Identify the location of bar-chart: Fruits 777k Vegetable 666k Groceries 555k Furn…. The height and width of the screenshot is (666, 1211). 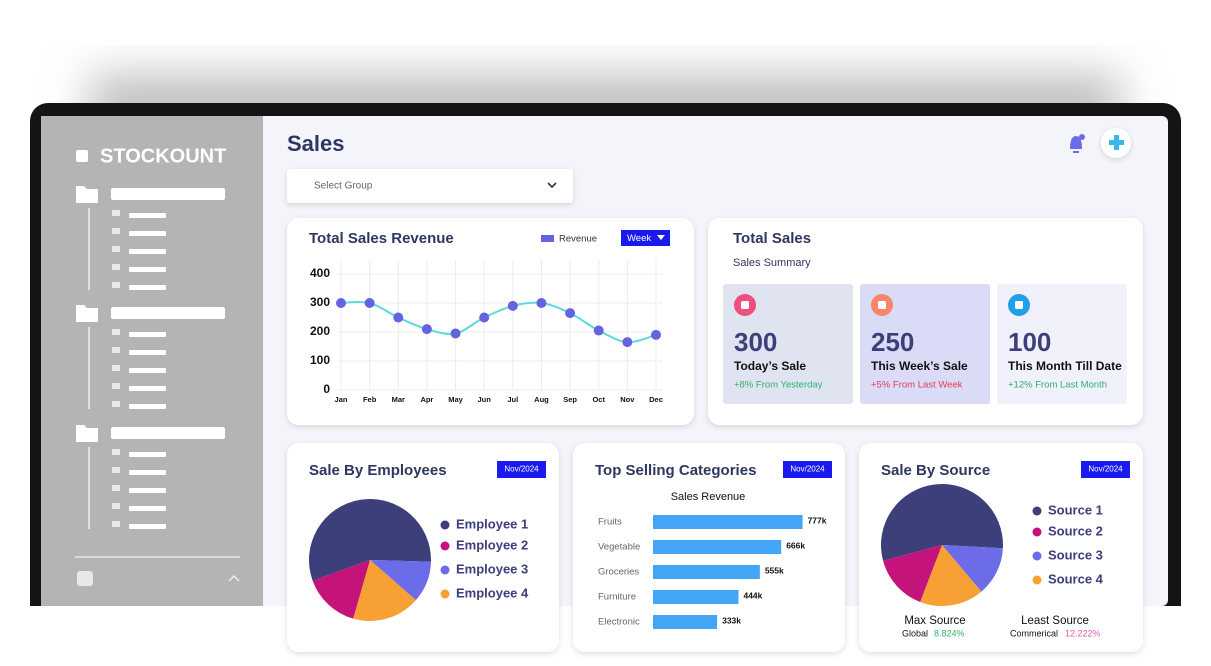
(712, 572).